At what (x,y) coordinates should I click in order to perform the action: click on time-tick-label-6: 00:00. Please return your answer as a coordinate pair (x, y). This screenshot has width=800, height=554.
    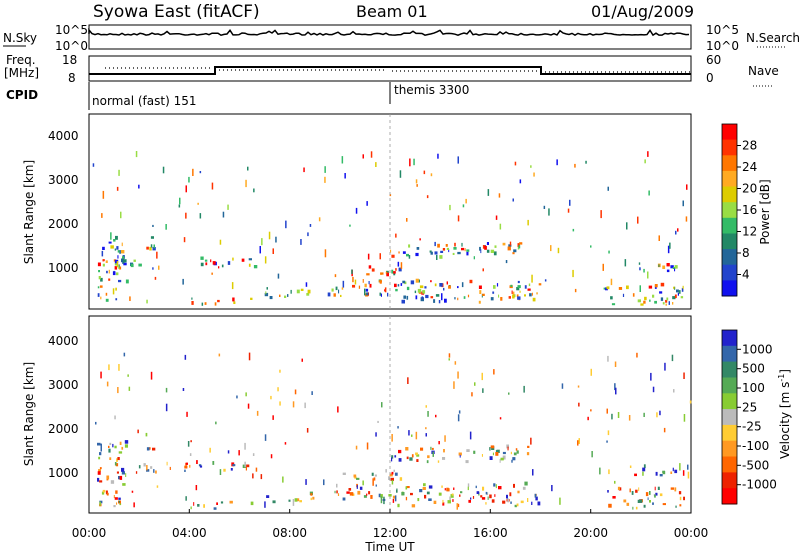
    Looking at the image, I should click on (691, 533).